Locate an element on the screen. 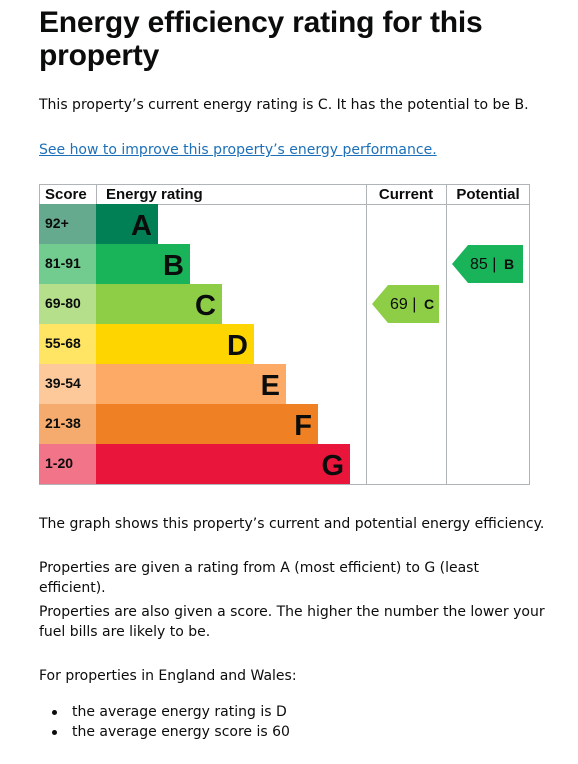  band-letter: F is located at coordinates (303, 426).